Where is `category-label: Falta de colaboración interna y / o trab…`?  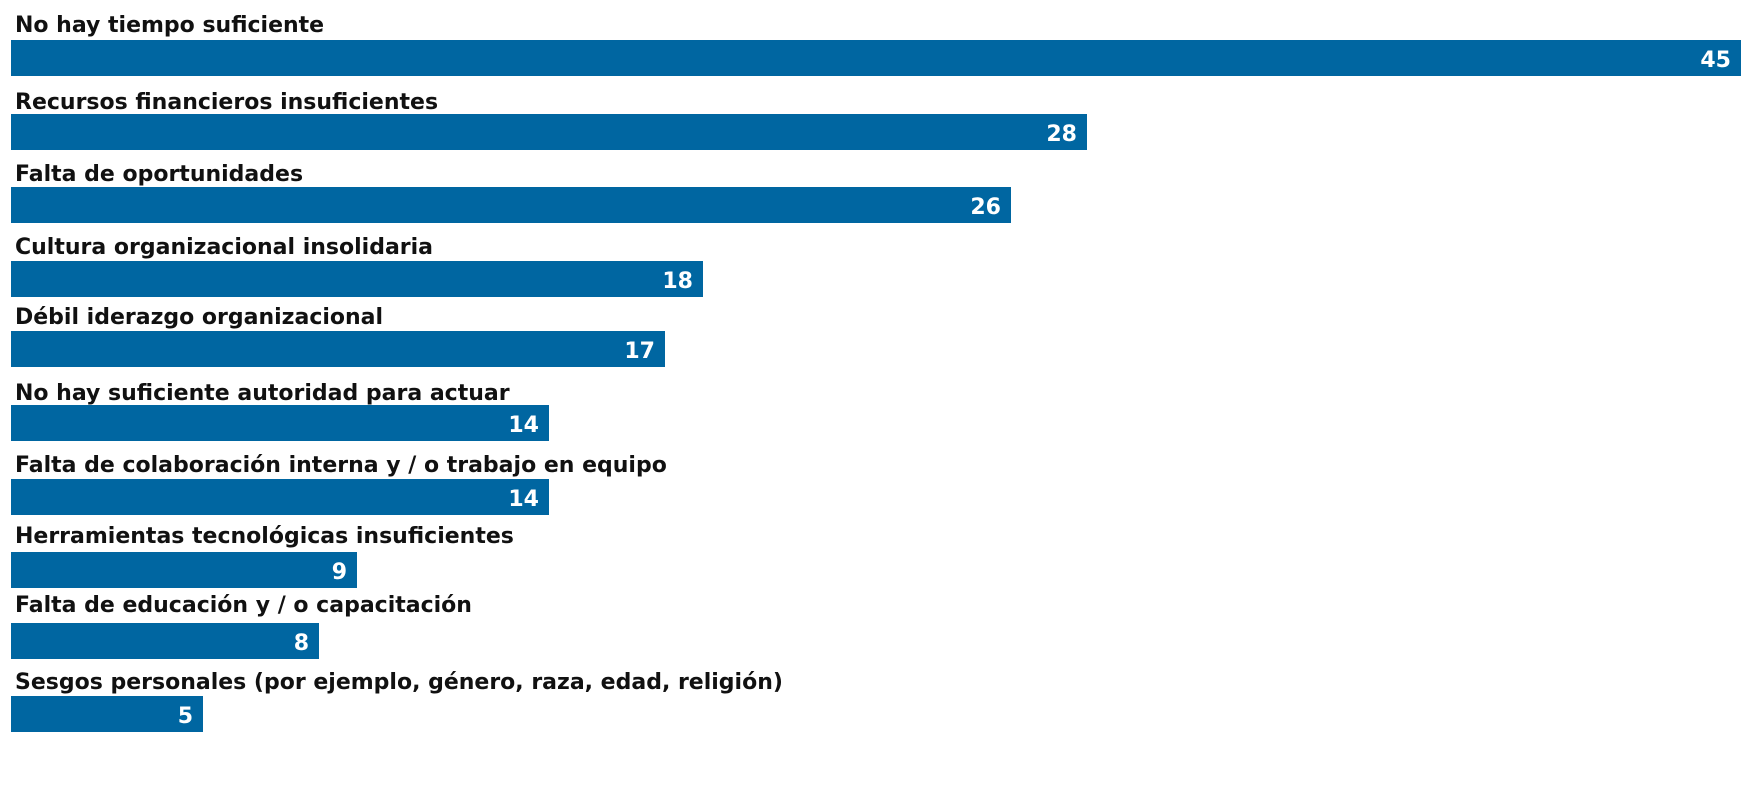 category-label: Falta de colaboración interna y / o trab… is located at coordinates (341, 465).